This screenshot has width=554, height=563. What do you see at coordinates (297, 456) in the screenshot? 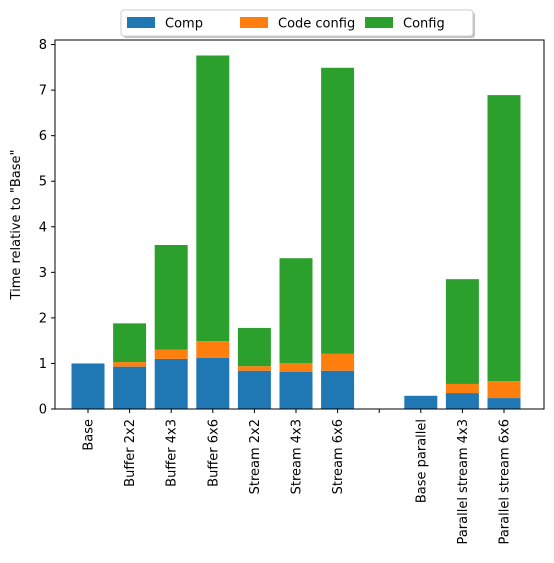
I see `x-tick-label: Stream 4x3` at bounding box center [297, 456].